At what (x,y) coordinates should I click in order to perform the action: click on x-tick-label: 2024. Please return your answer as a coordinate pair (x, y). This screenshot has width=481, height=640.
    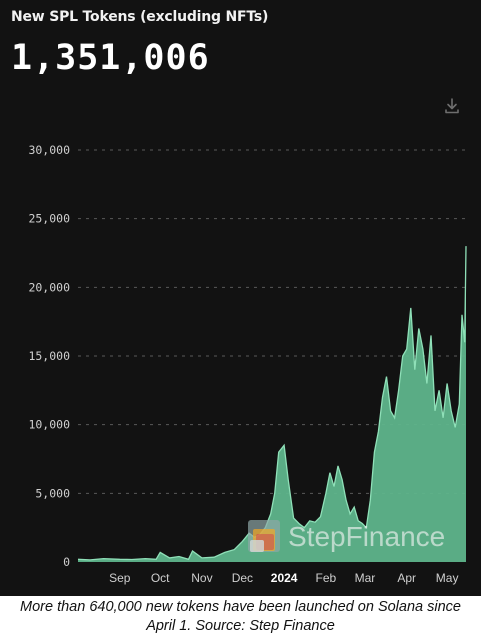
    Looking at the image, I should click on (284, 578).